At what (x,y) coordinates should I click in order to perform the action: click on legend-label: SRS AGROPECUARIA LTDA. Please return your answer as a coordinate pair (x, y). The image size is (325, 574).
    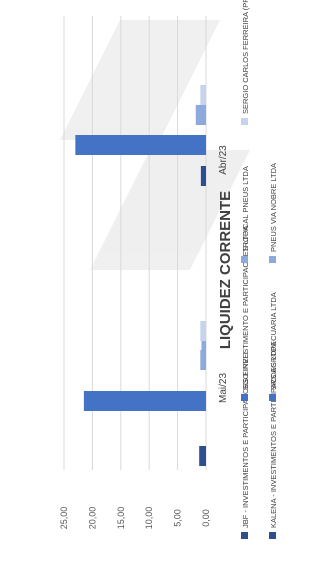
    Looking at the image, I should click on (273, 341).